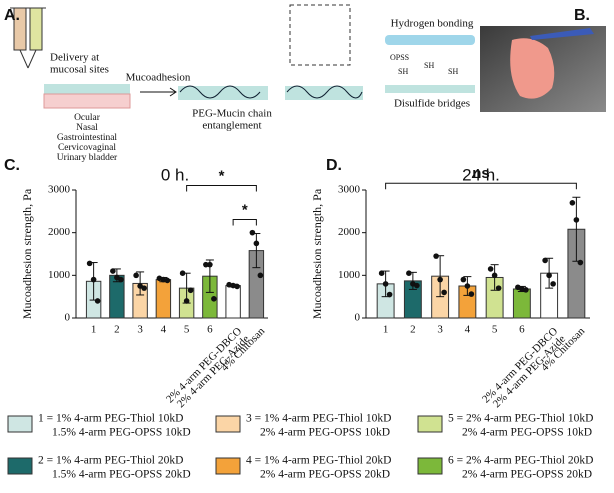 This screenshot has height=493, width=614. What do you see at coordinates (318, 461) in the screenshot?
I see `legend-text: 4 = 1% 4-arm PEG-Thiol 20kD` at bounding box center [318, 461].